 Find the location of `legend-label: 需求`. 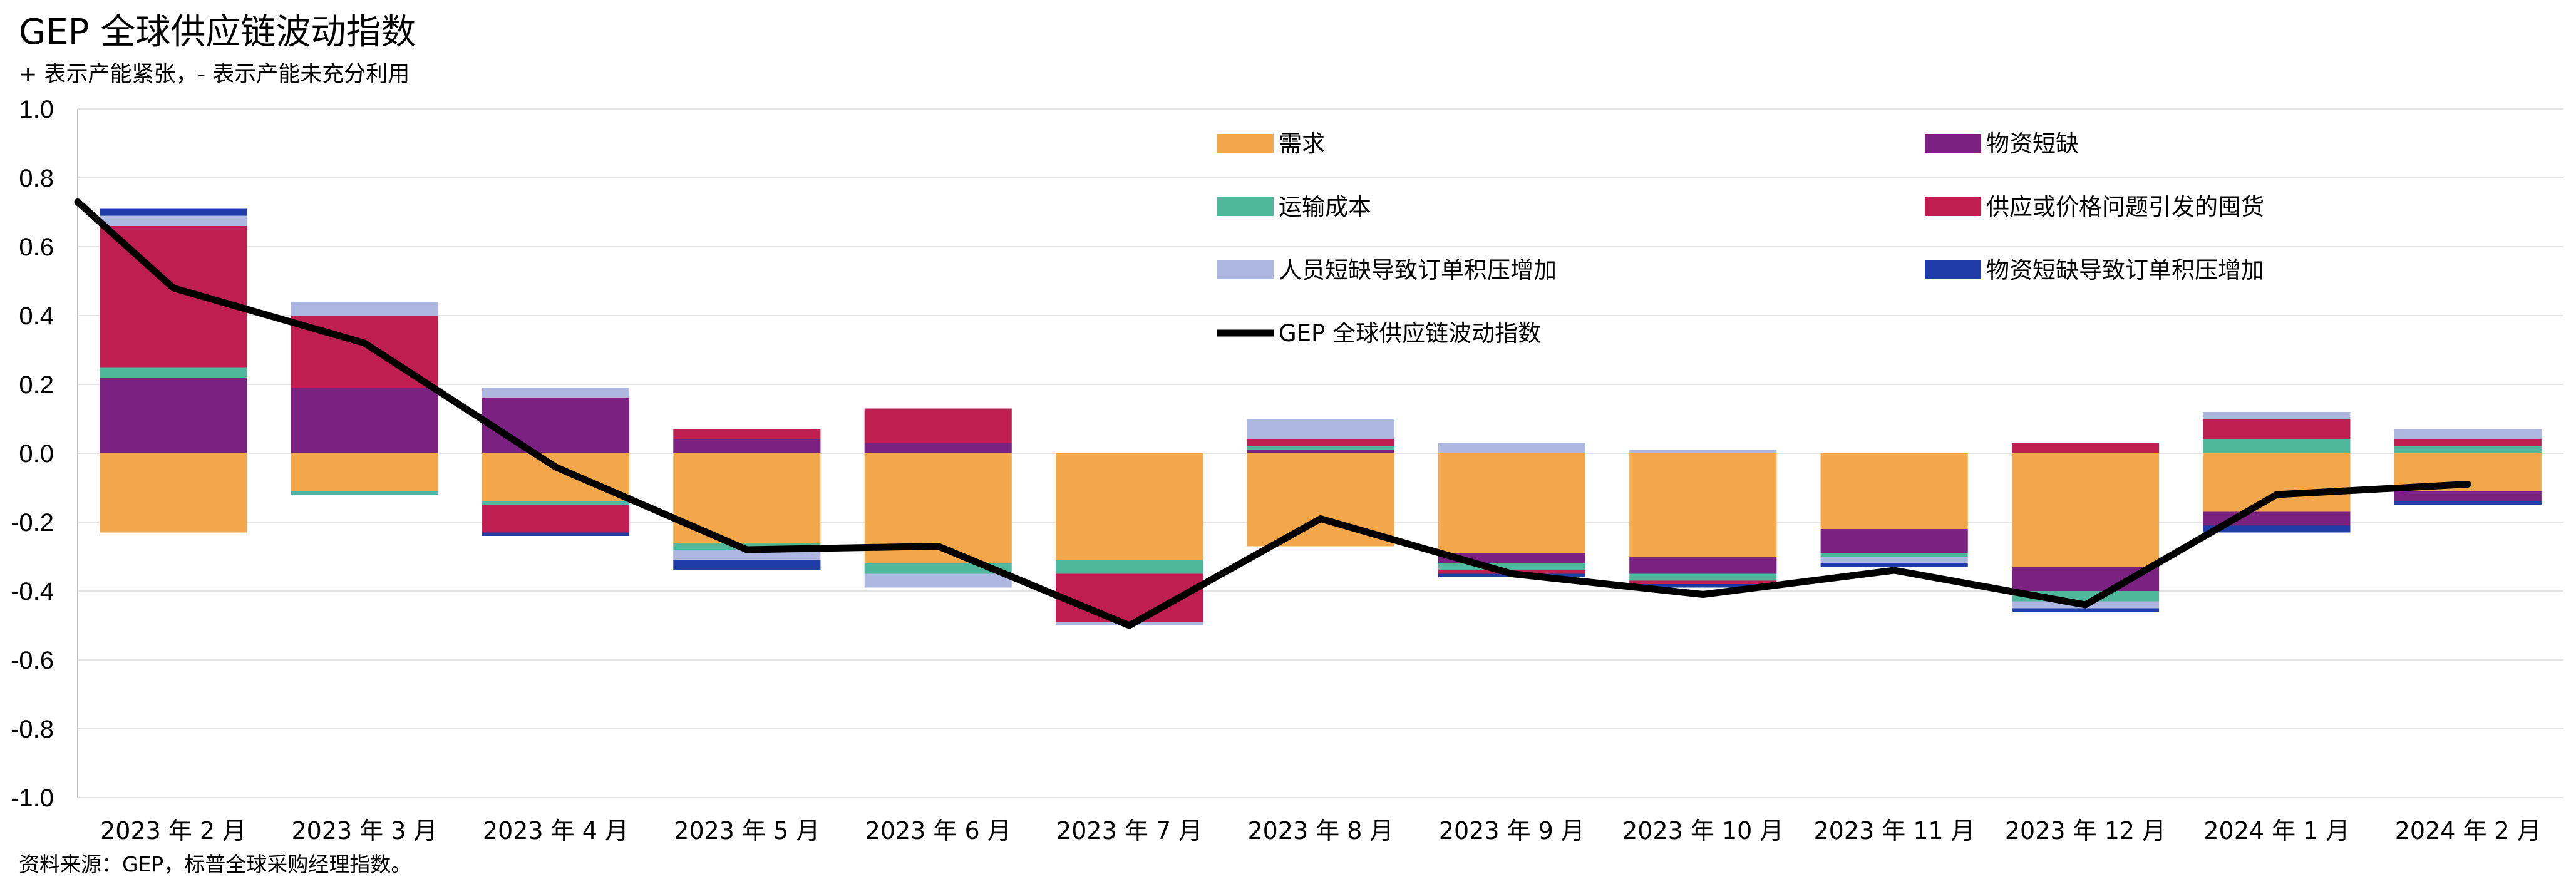

legend-label: 需求 is located at coordinates (1302, 143).